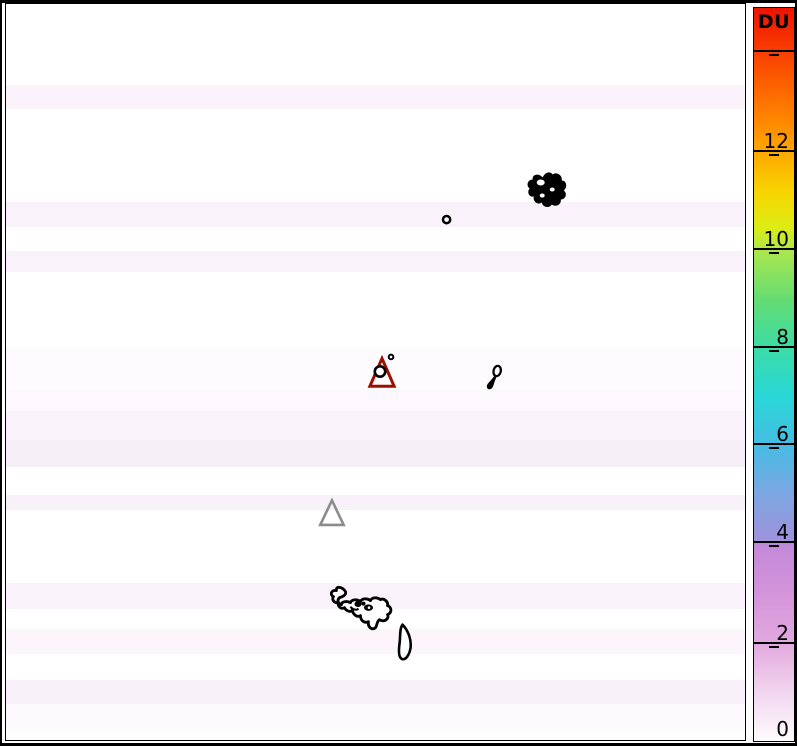 Image resolution: width=797 pixels, height=746 pixels. Describe the element at coordinates (774, 22) in the screenshot. I see `colorbar-title: DU` at that location.